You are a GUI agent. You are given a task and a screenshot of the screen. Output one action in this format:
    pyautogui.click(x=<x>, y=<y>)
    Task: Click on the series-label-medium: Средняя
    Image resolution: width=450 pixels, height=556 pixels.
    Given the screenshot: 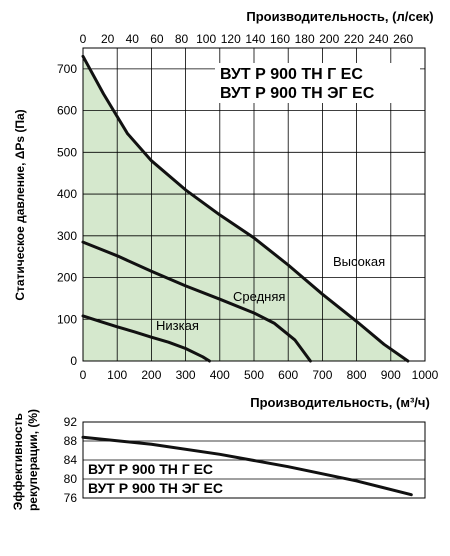 What is the action you would take?
    pyautogui.click(x=259, y=296)
    